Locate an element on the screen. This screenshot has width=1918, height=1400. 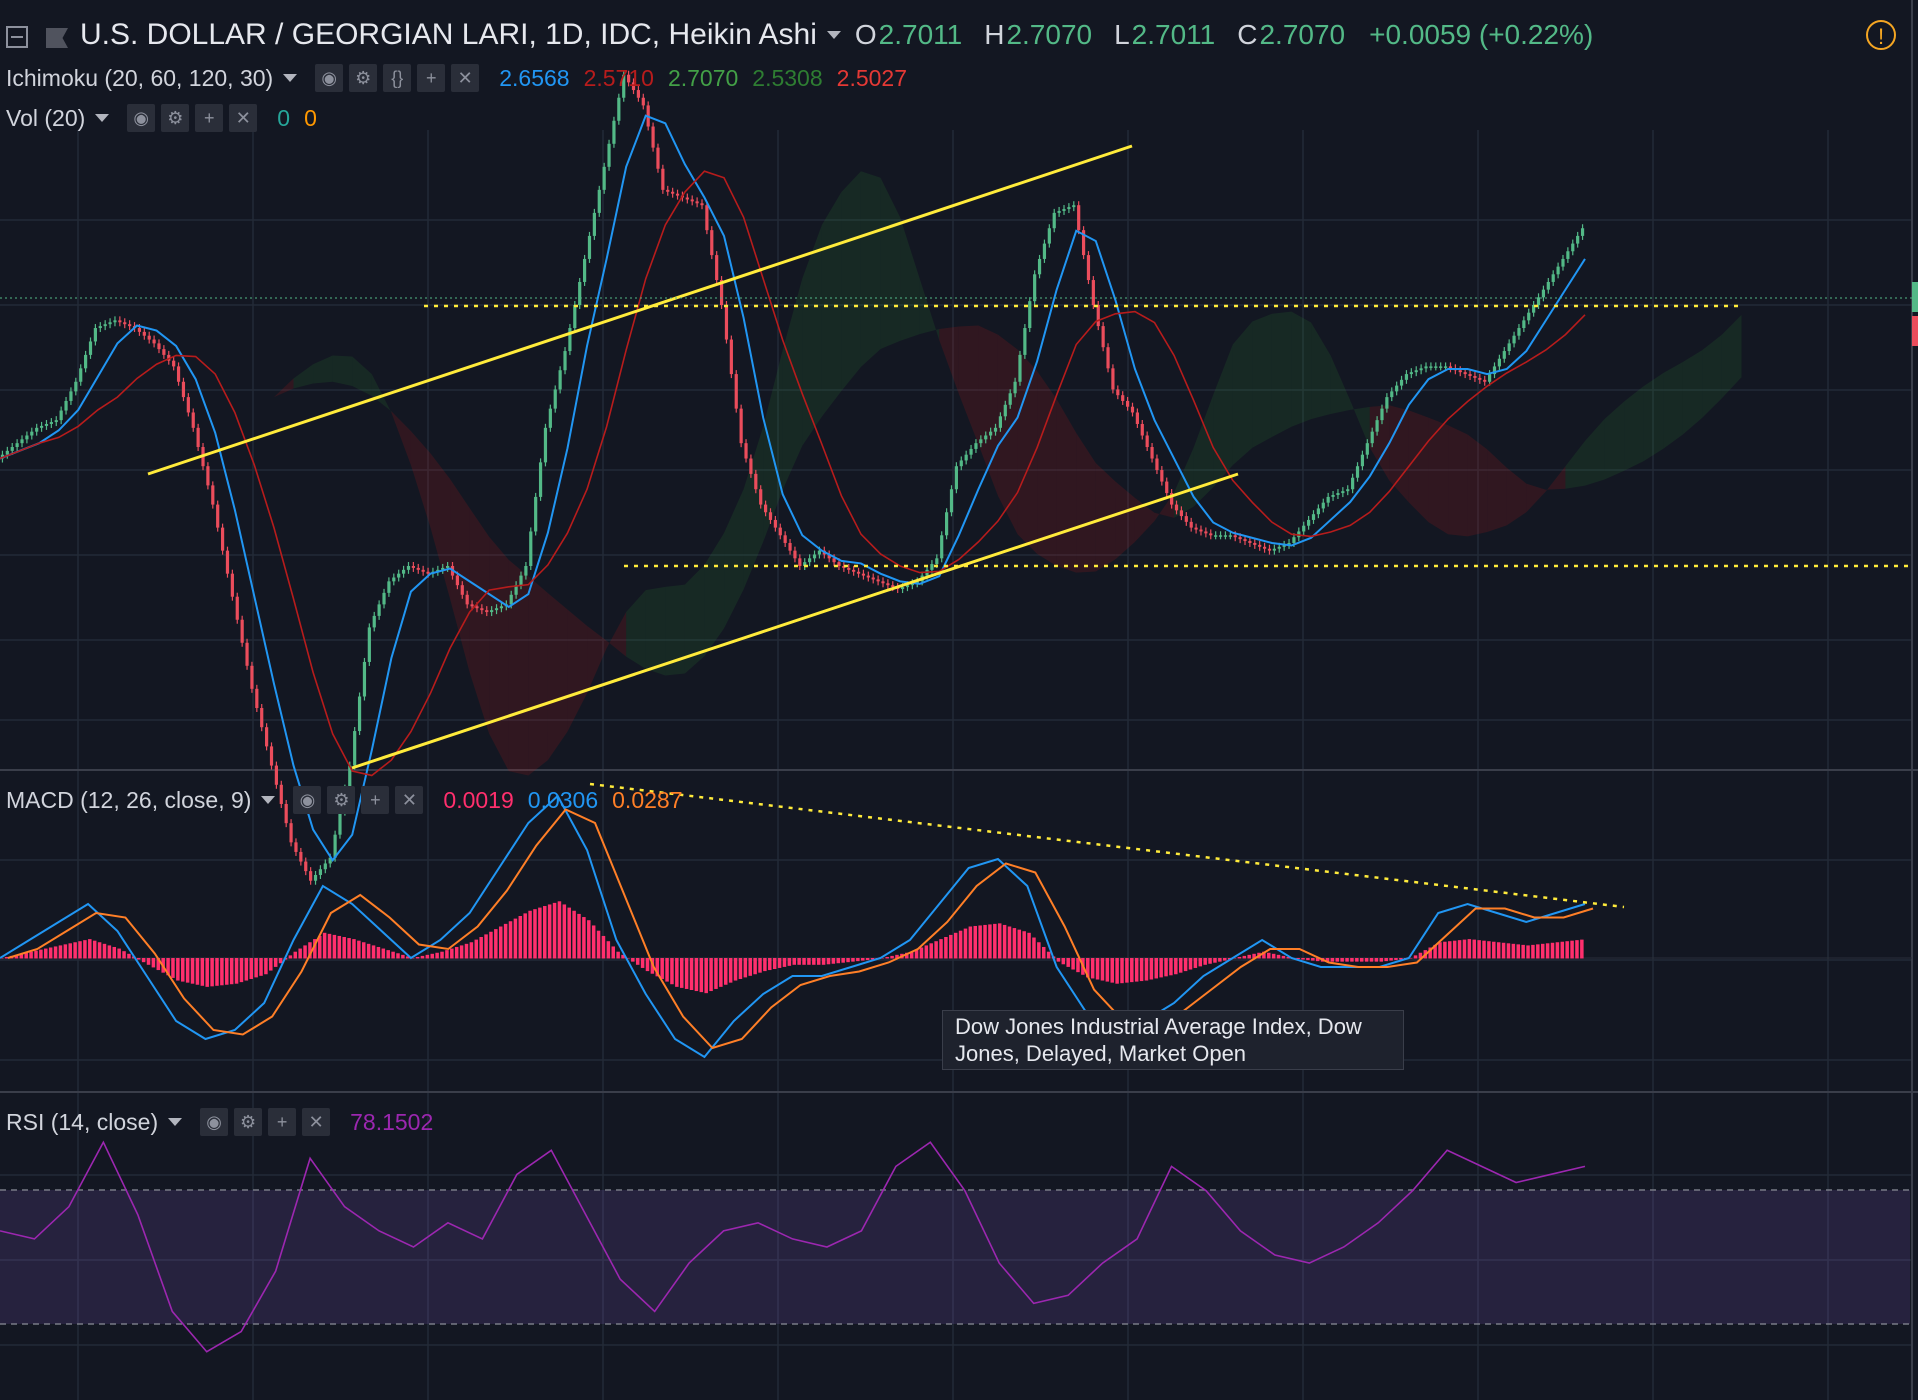
macd-value: 0.0287 is located at coordinates (647, 799).